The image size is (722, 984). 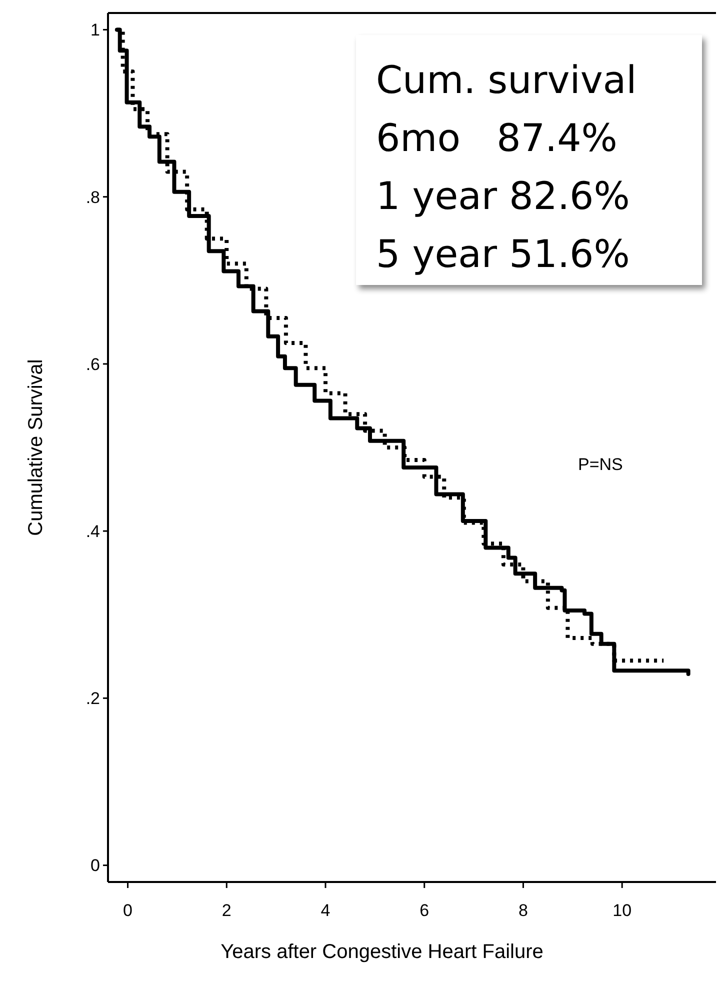 What do you see at coordinates (497, 138) in the screenshot?
I see `annotation: 6mo 87.4%` at bounding box center [497, 138].